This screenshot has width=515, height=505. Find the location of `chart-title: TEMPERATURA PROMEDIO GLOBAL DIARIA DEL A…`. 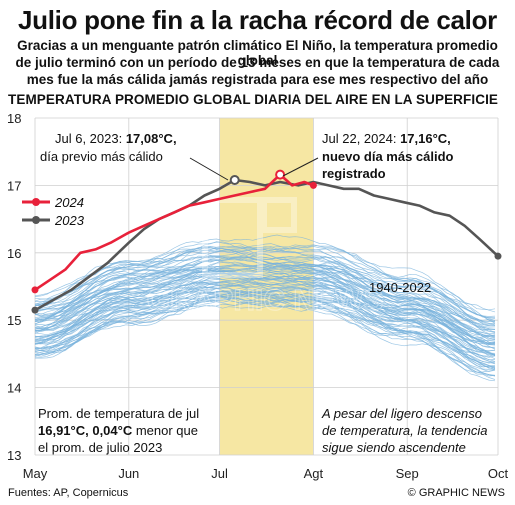

chart-title: TEMPERATURA PROMEDIO GLOBAL DIARIA DEL A… is located at coordinates (253, 99).